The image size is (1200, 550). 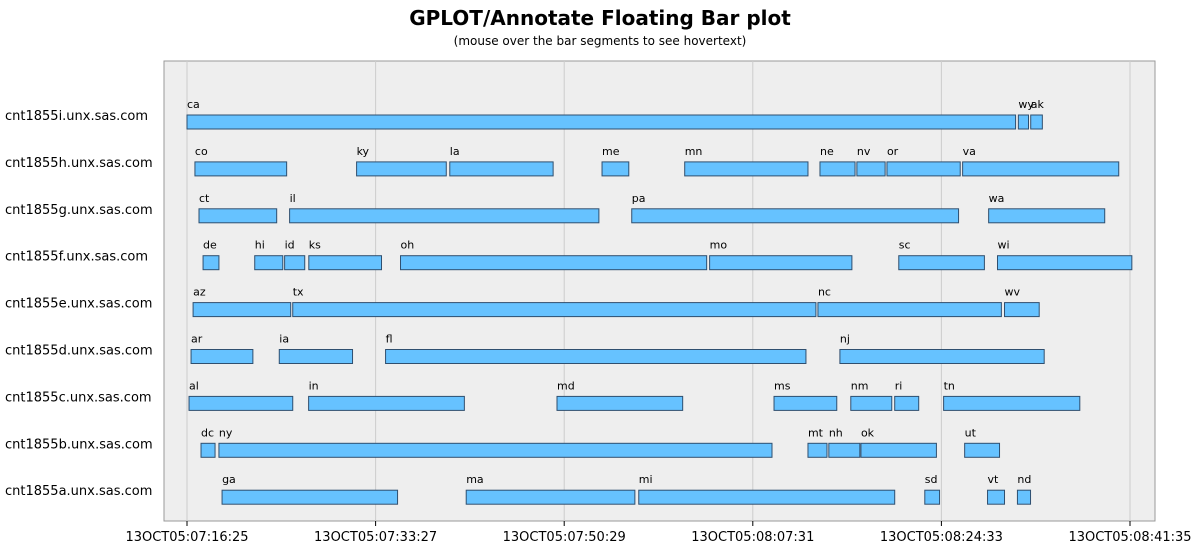 I want to click on segment-label: id, so click(x=290, y=245).